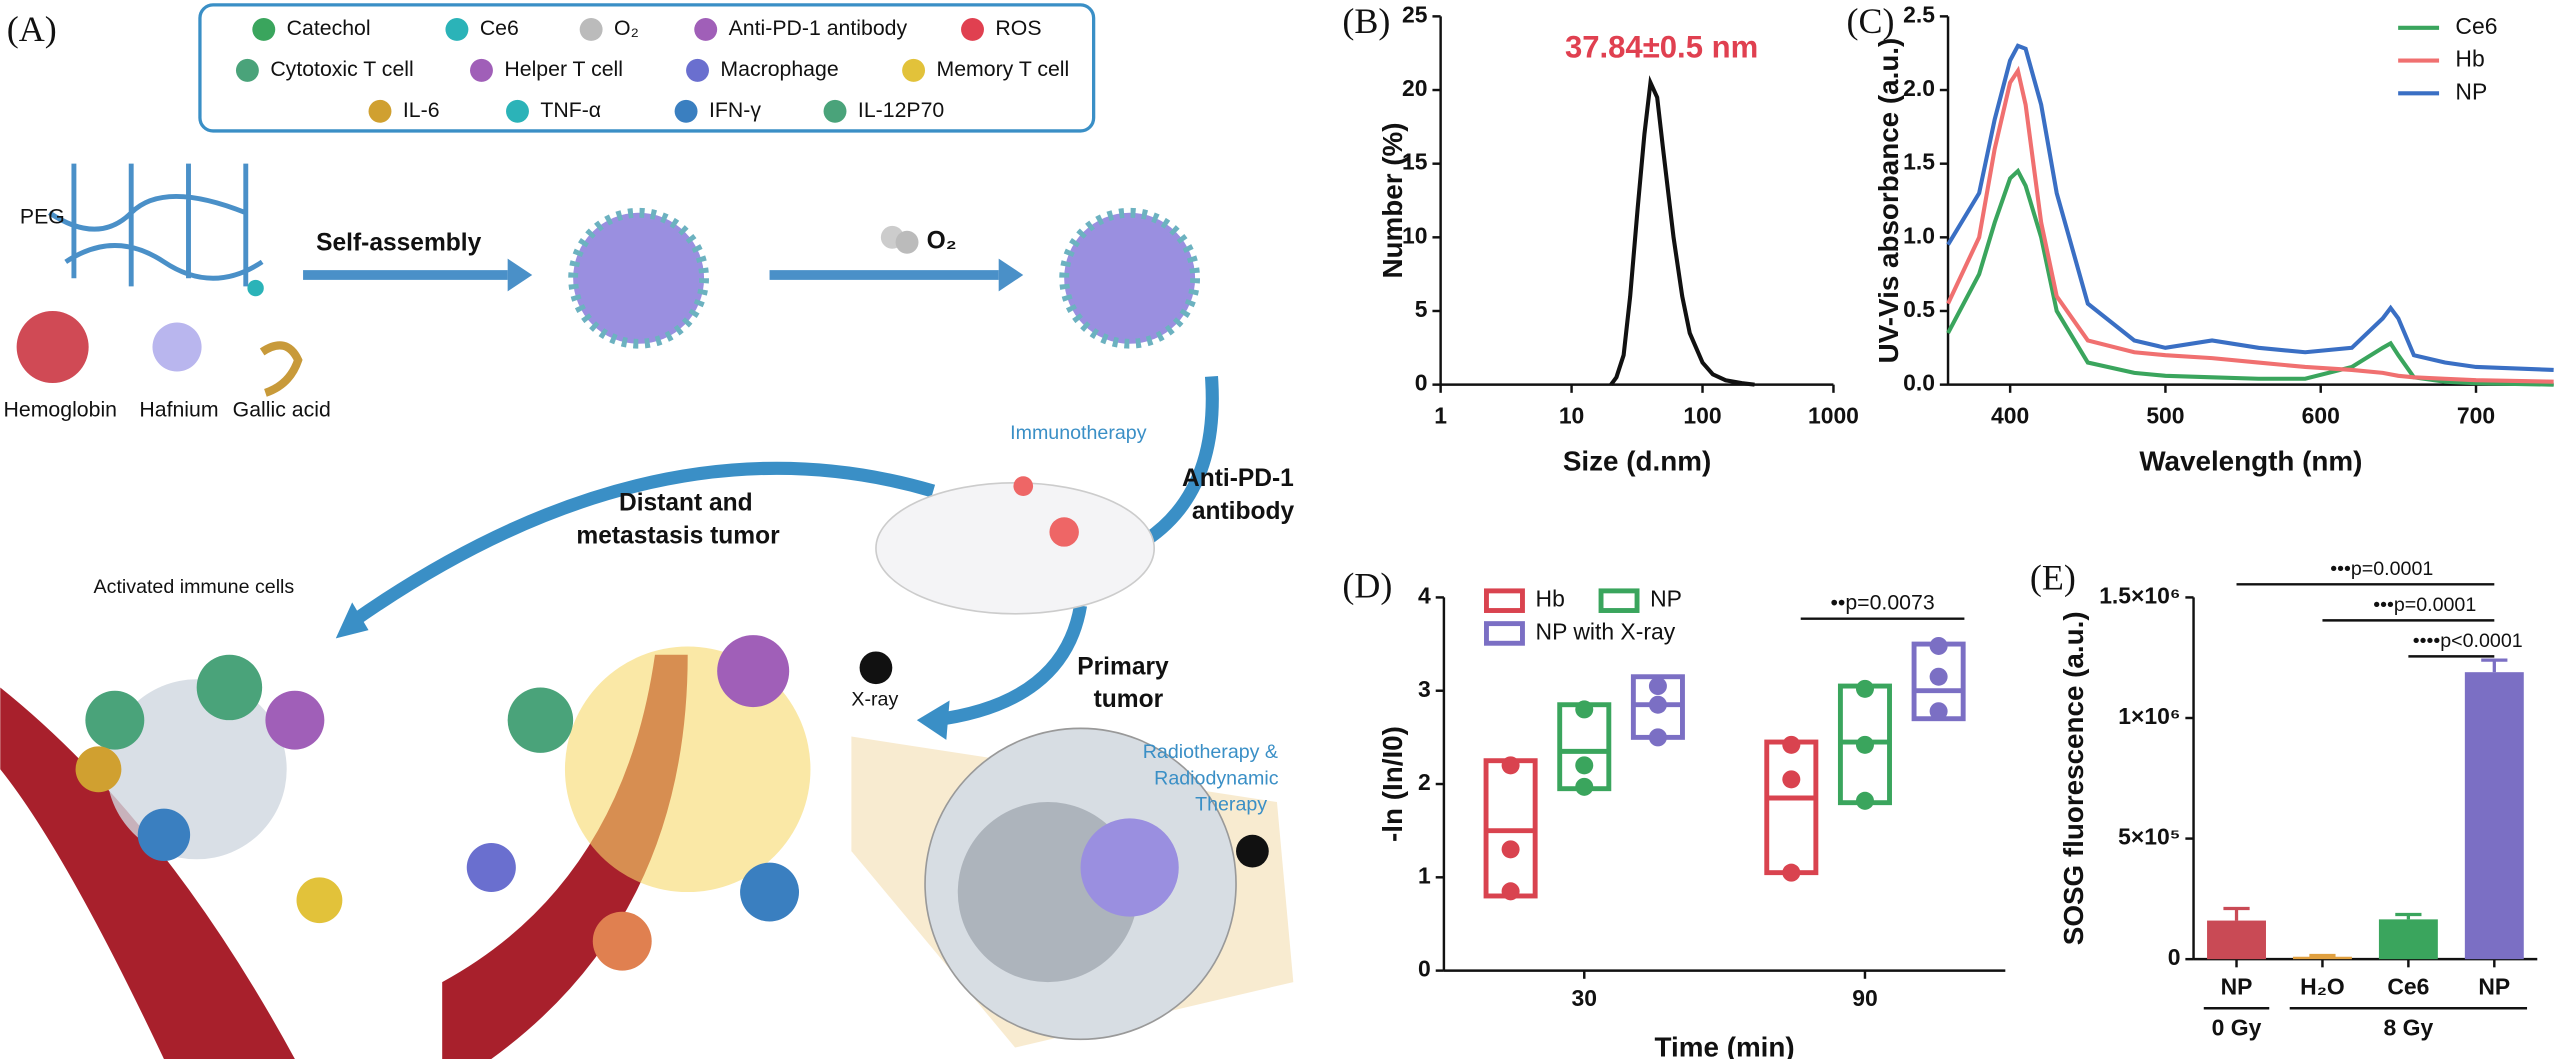 Image resolution: width=2567 pixels, height=1059 pixels. What do you see at coordinates (282, 409) in the screenshot?
I see `label: Gallic acid` at bounding box center [282, 409].